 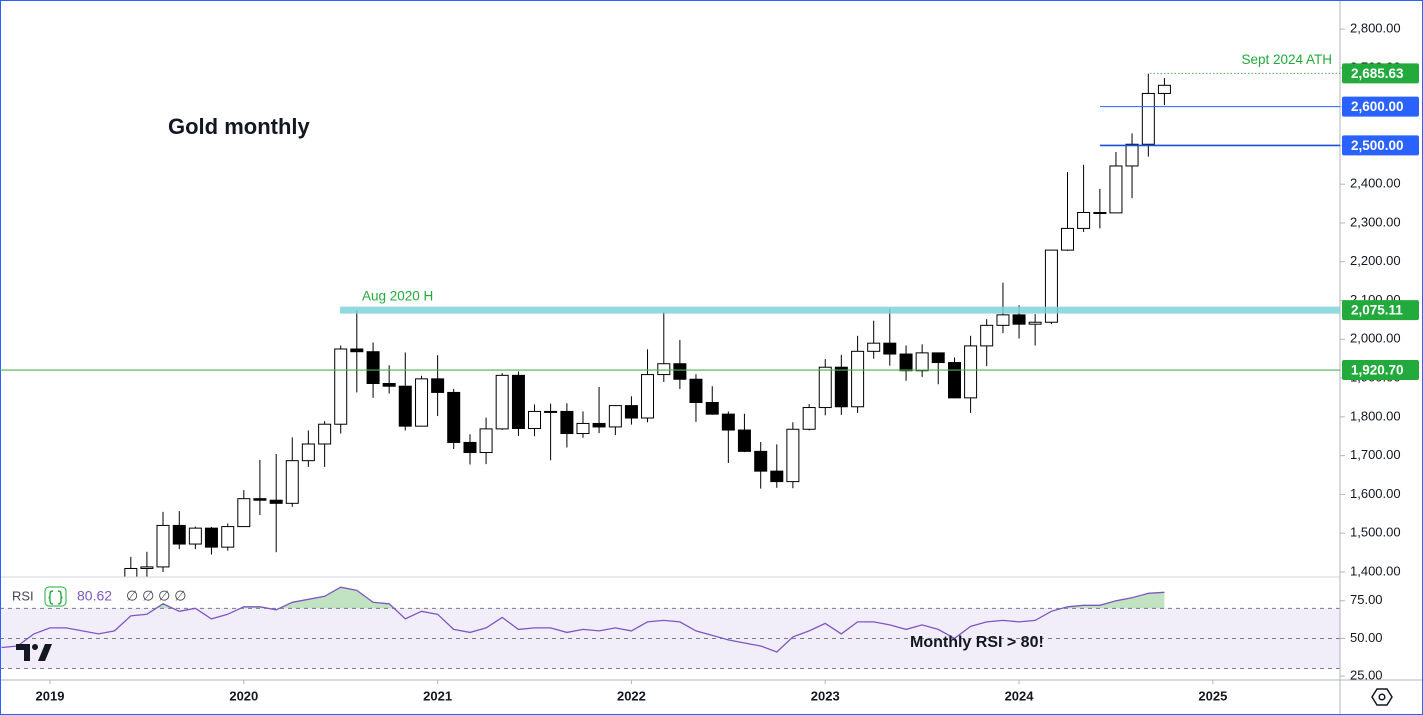 What do you see at coordinates (1212, 695) in the screenshot?
I see `x-tick-label: 2025` at bounding box center [1212, 695].